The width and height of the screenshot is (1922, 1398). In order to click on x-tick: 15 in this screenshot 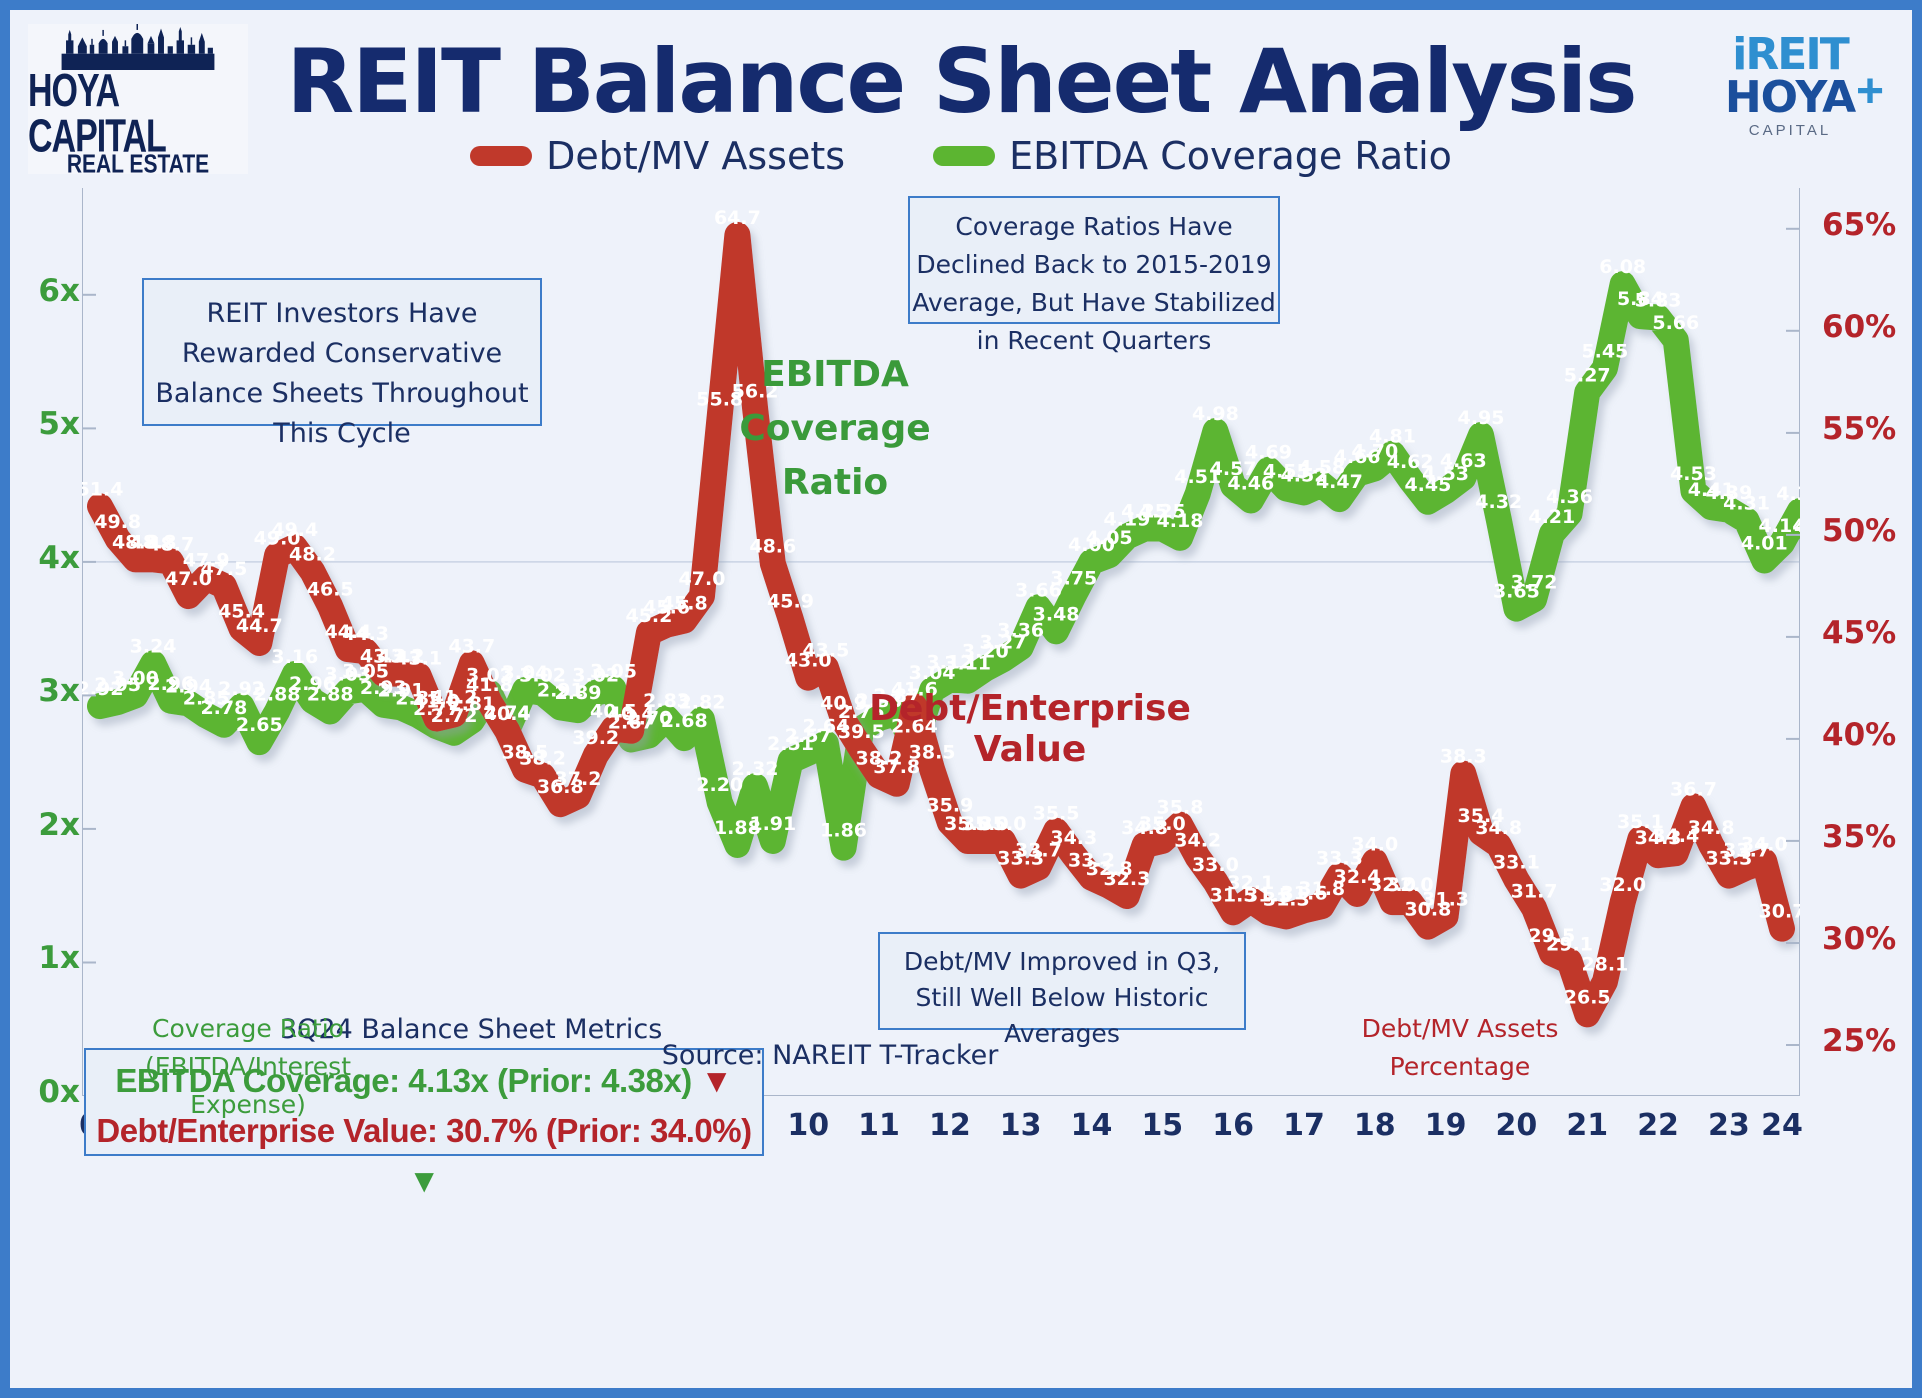, I will do `click(1162, 1125)`.